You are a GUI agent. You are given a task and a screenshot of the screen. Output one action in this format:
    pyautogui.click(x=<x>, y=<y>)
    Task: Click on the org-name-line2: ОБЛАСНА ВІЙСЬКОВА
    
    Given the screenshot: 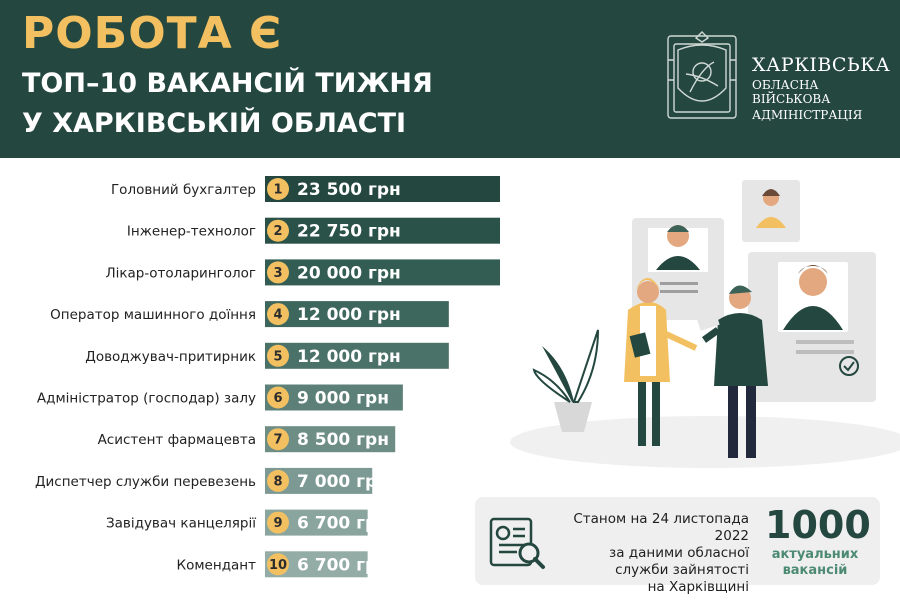 What is the action you would take?
    pyautogui.click(x=791, y=92)
    